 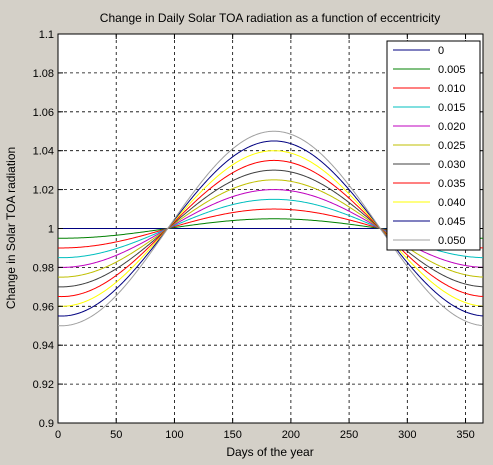 I want to click on legend-label: 0.015, so click(x=452, y=108).